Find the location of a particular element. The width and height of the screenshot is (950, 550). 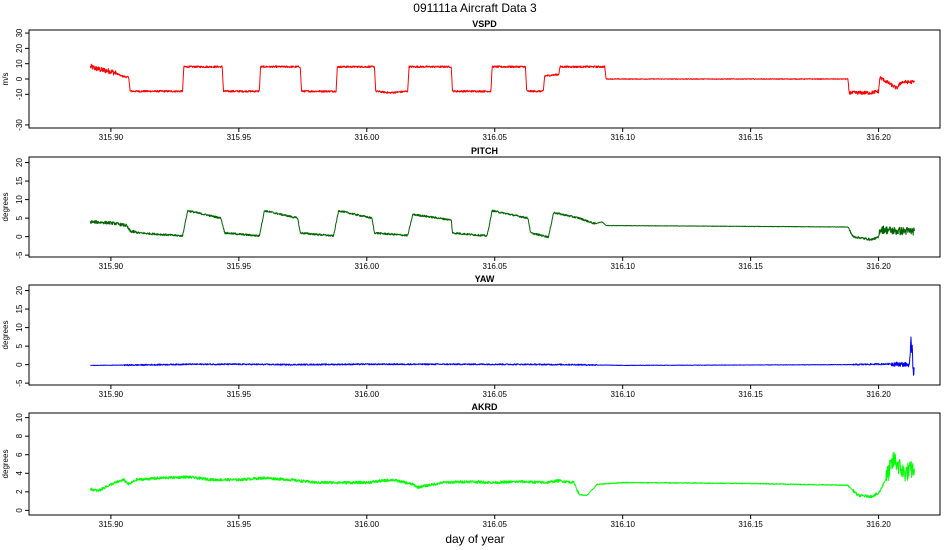

y-tick-label: 4 is located at coordinates (19, 472).